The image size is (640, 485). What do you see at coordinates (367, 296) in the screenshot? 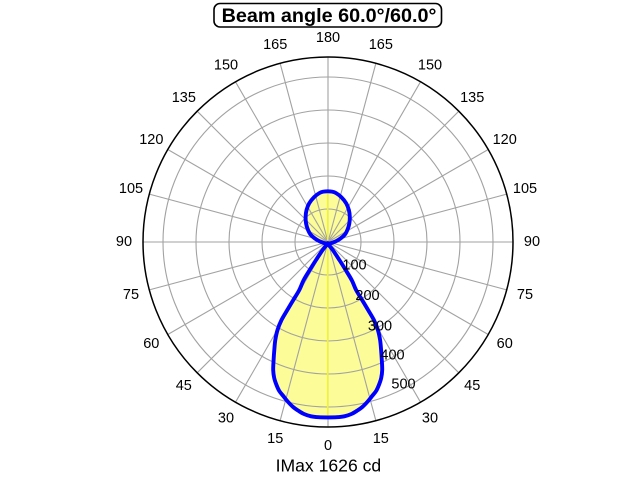
I see `svg-text: 200` at bounding box center [367, 296].